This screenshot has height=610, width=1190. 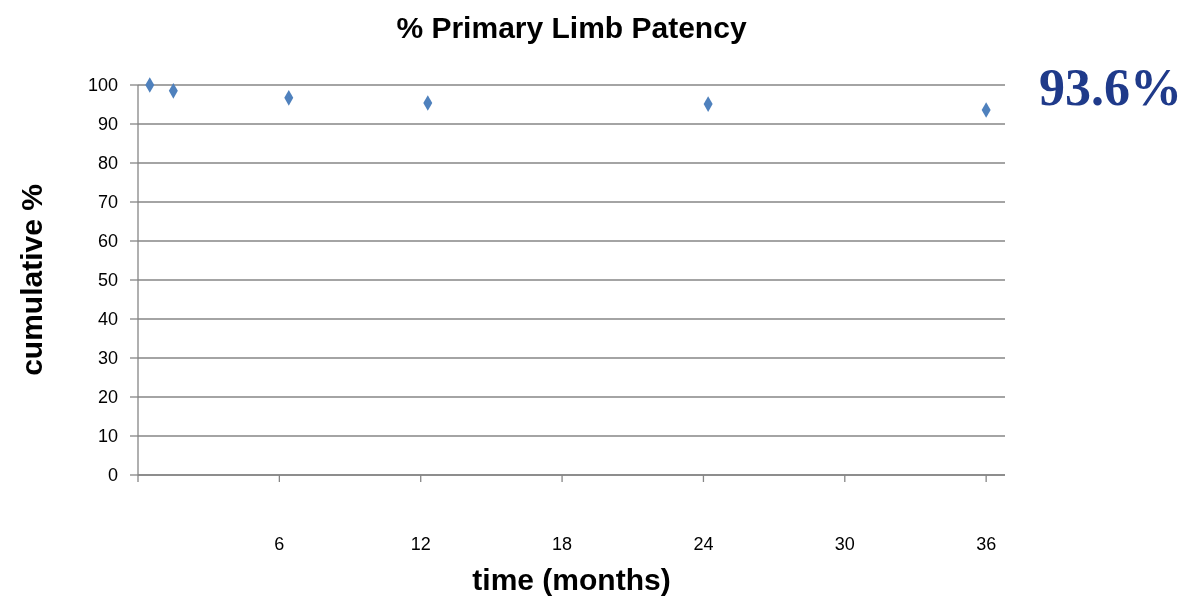 What do you see at coordinates (562, 544) in the screenshot?
I see `x-tick-label: 18` at bounding box center [562, 544].